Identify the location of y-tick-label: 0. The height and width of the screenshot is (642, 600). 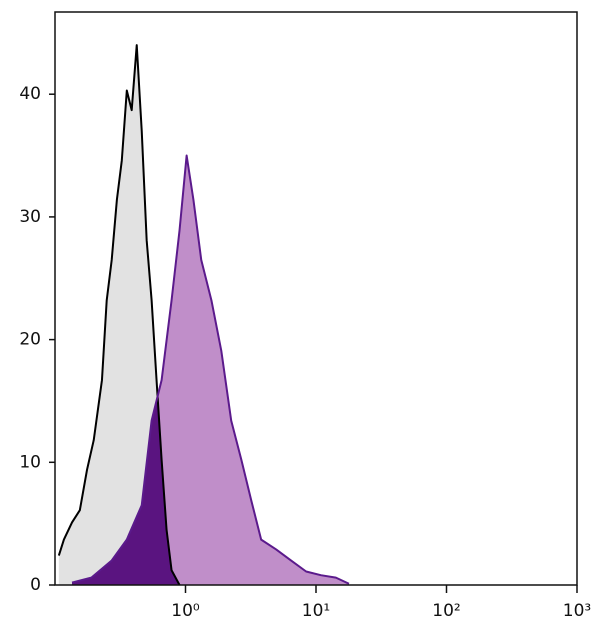
(35, 585).